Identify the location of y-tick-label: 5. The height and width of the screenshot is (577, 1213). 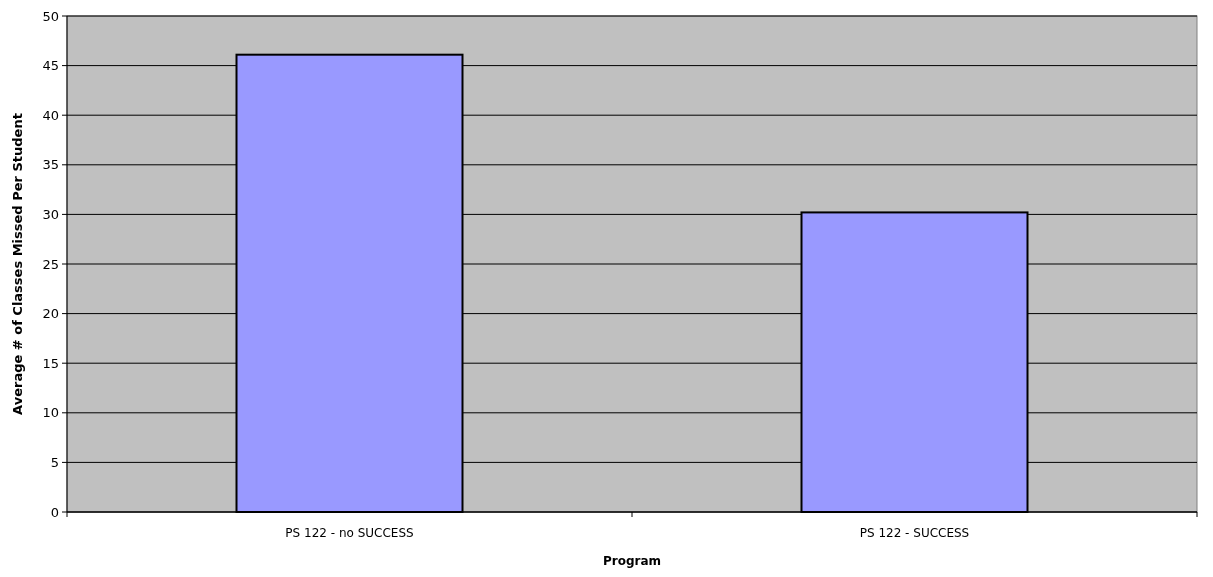
(54, 462).